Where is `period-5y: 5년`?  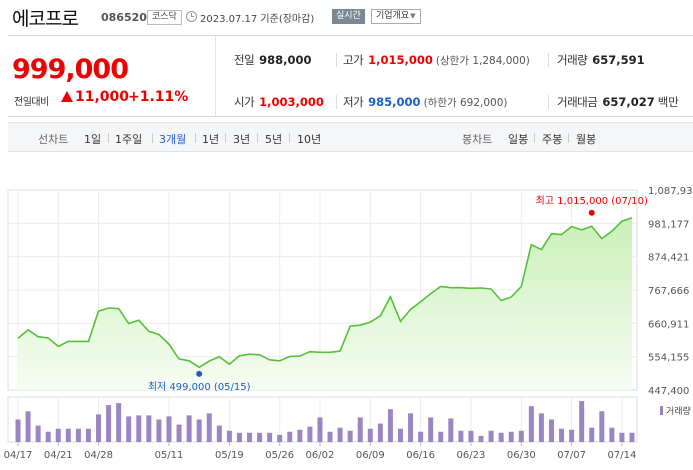
period-5y: 5년 is located at coordinates (274, 139).